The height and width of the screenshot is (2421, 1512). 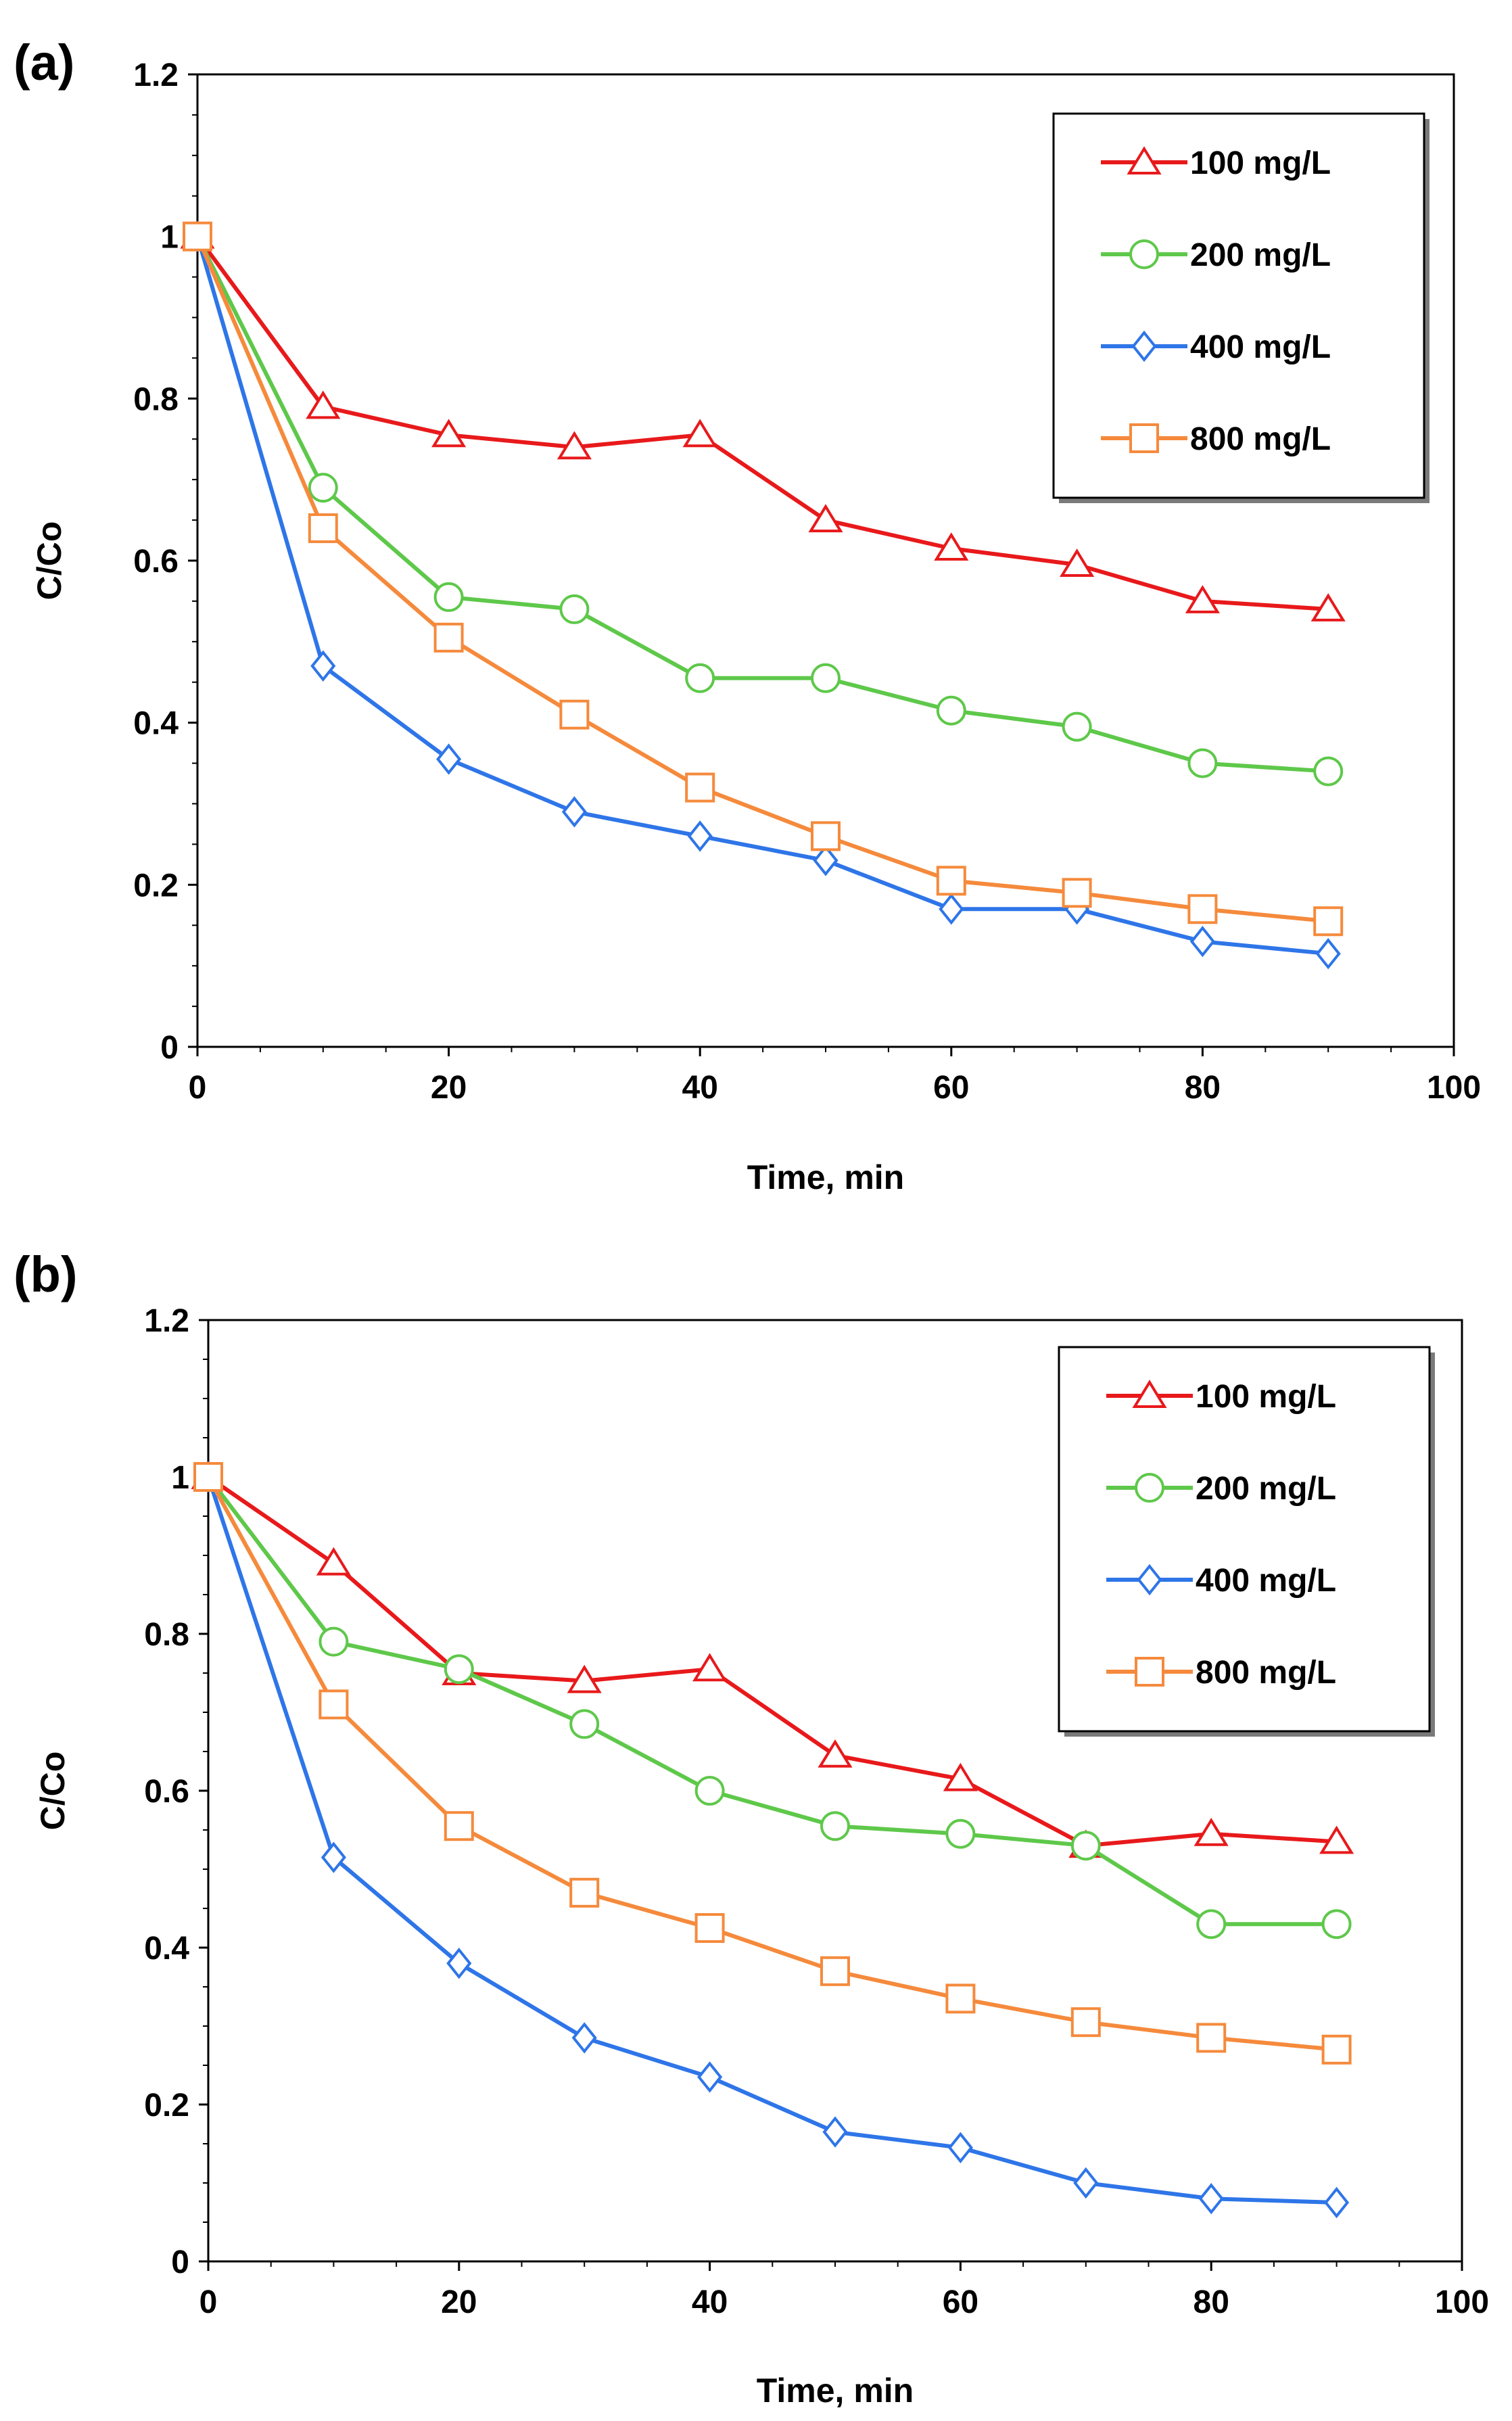 I want to click on legend-item: 400 mg/L, so click(x=1216, y=347).